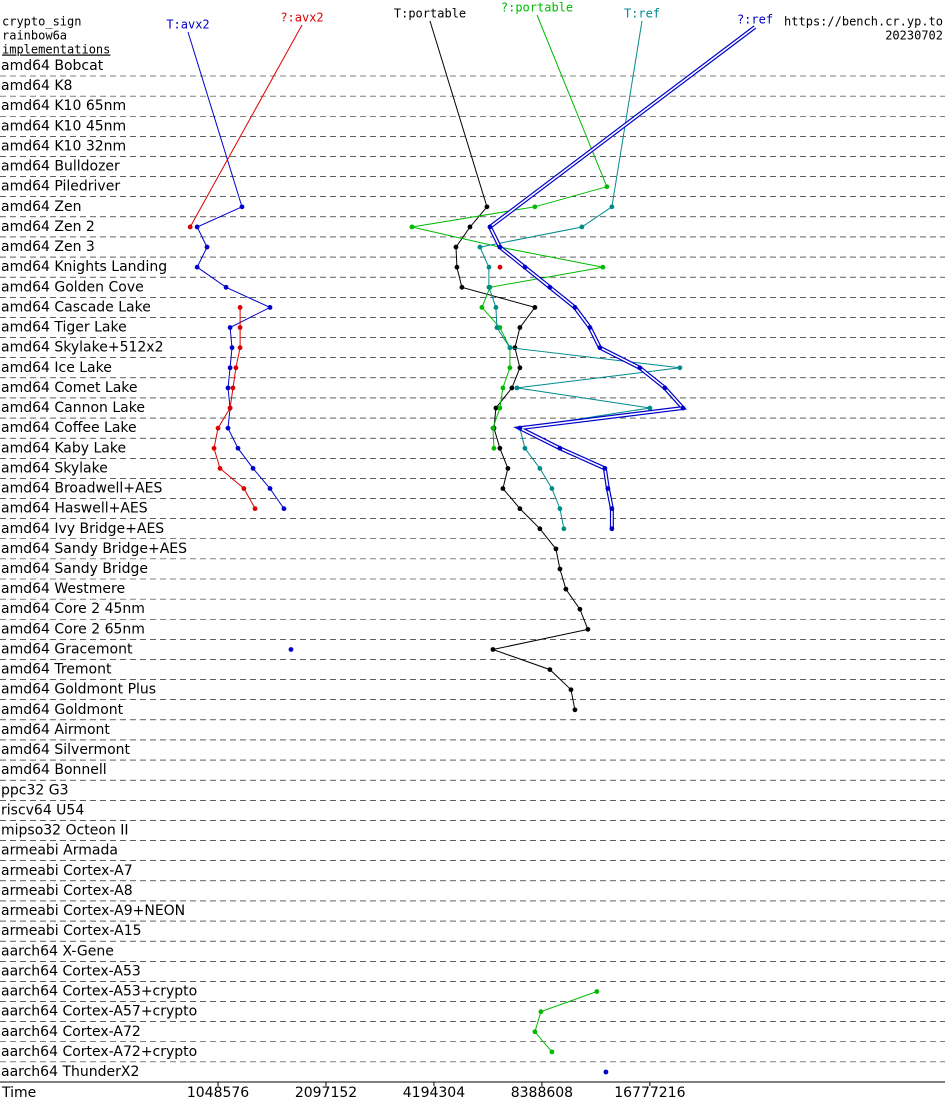 This screenshot has width=945, height=1103. I want to click on row-label: amd64 K10 32nm, so click(63, 146).